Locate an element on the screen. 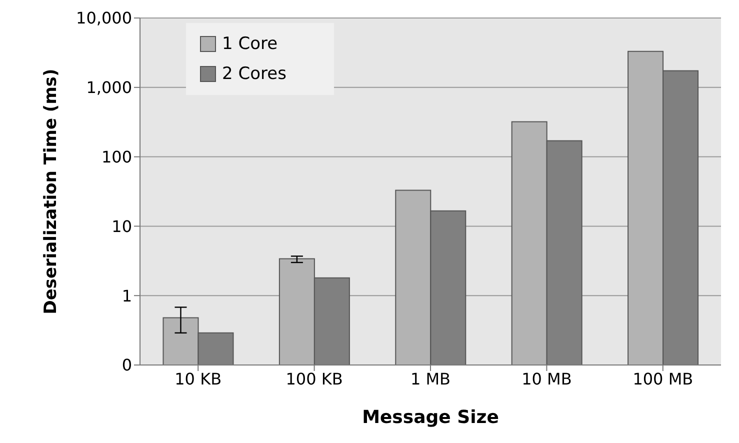 The height and width of the screenshot is (443, 739). x-axis-title: Message Size is located at coordinates (430, 417).